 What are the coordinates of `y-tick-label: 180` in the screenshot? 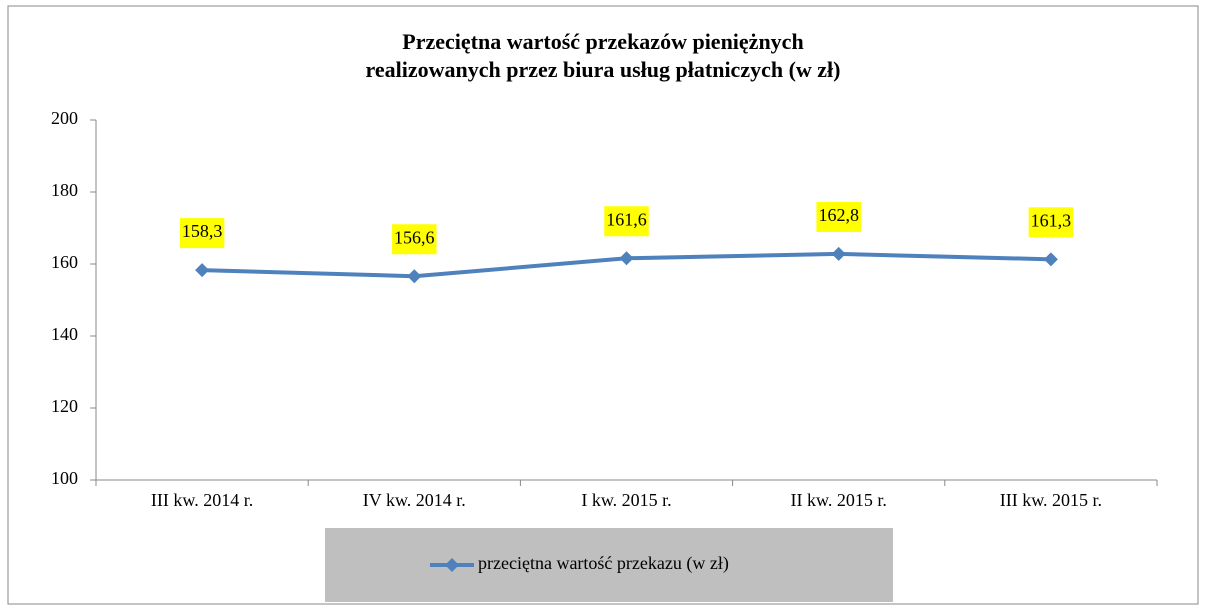 It's located at (64, 190).